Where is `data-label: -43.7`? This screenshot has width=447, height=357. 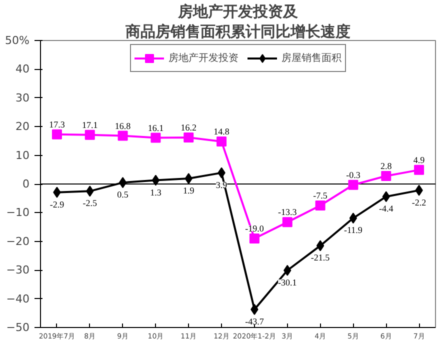 data-label: -43.7 is located at coordinates (254, 321).